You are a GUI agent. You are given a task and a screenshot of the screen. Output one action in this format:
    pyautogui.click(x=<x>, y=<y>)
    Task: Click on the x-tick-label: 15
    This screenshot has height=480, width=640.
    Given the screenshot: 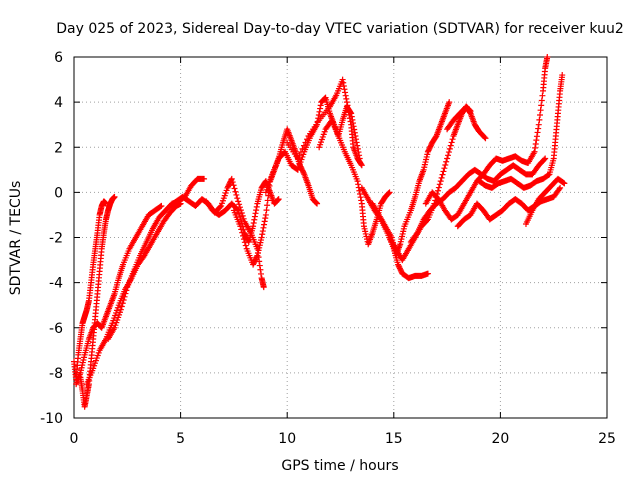 What is the action you would take?
    pyautogui.click(x=394, y=439)
    